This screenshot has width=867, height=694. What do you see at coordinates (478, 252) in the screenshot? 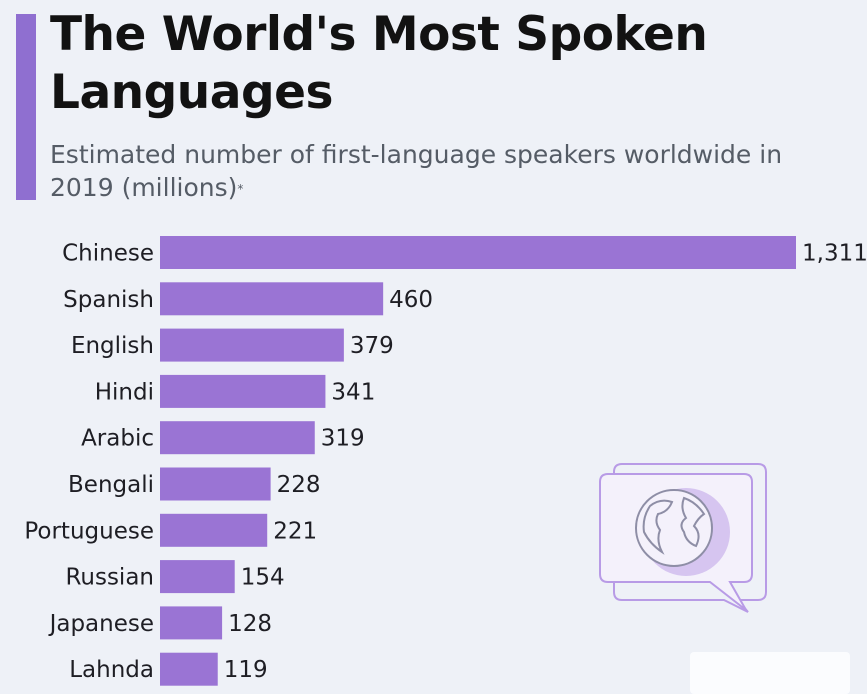
I see `bar-chinese` at bounding box center [478, 252].